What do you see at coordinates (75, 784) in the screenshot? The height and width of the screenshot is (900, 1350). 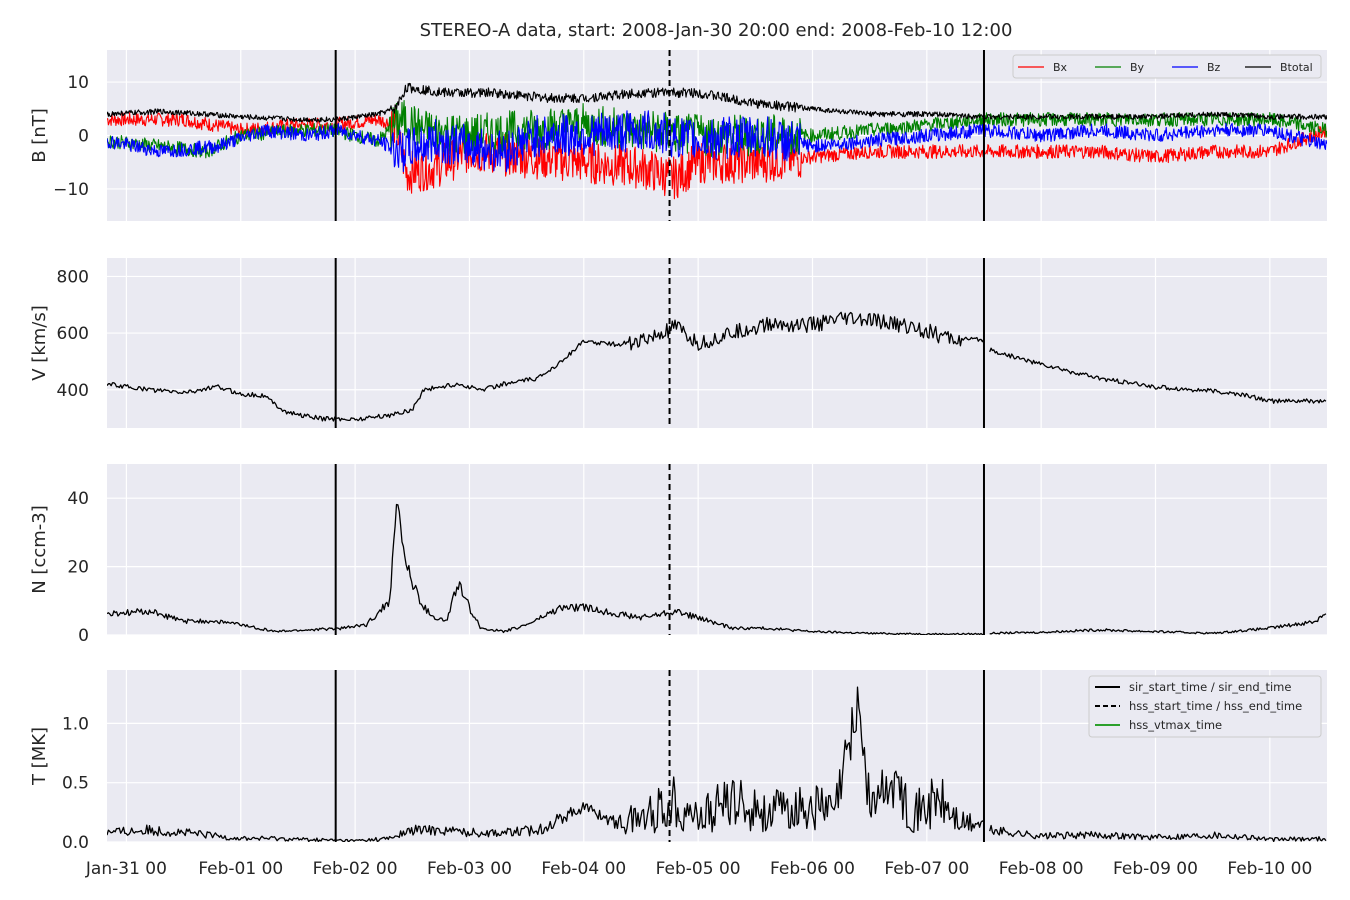 I see `y-tick-label: 0.5` at bounding box center [75, 784].